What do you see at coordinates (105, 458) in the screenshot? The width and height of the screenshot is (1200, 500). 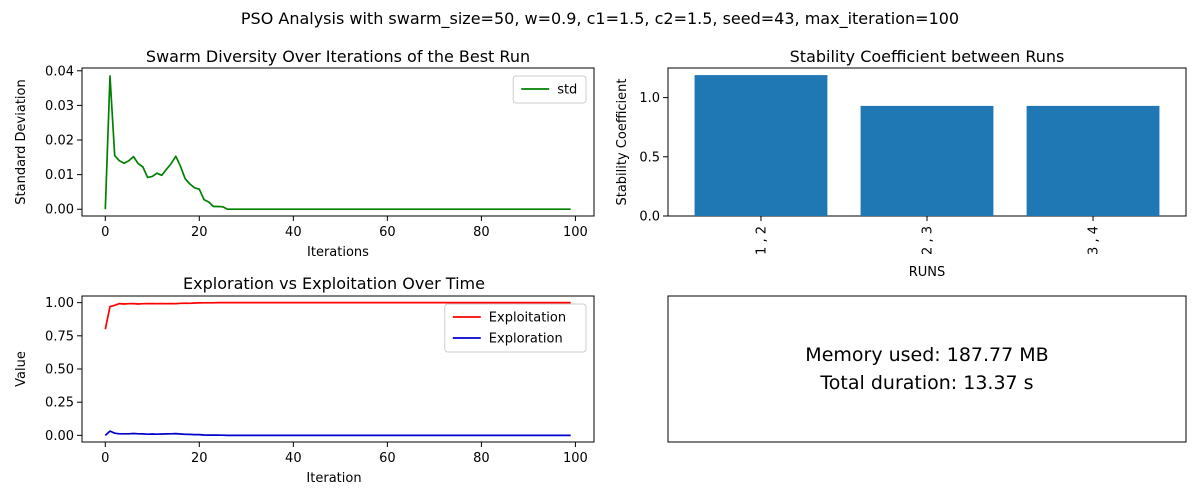 I see `explore-xtick-label: 0` at bounding box center [105, 458].